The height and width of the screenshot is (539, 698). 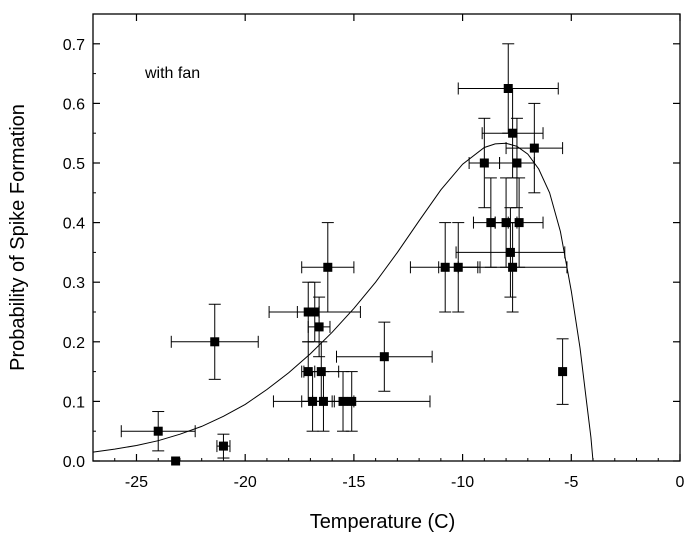 What do you see at coordinates (74, 104) in the screenshot?
I see `y-tick-label: 0.6` at bounding box center [74, 104].